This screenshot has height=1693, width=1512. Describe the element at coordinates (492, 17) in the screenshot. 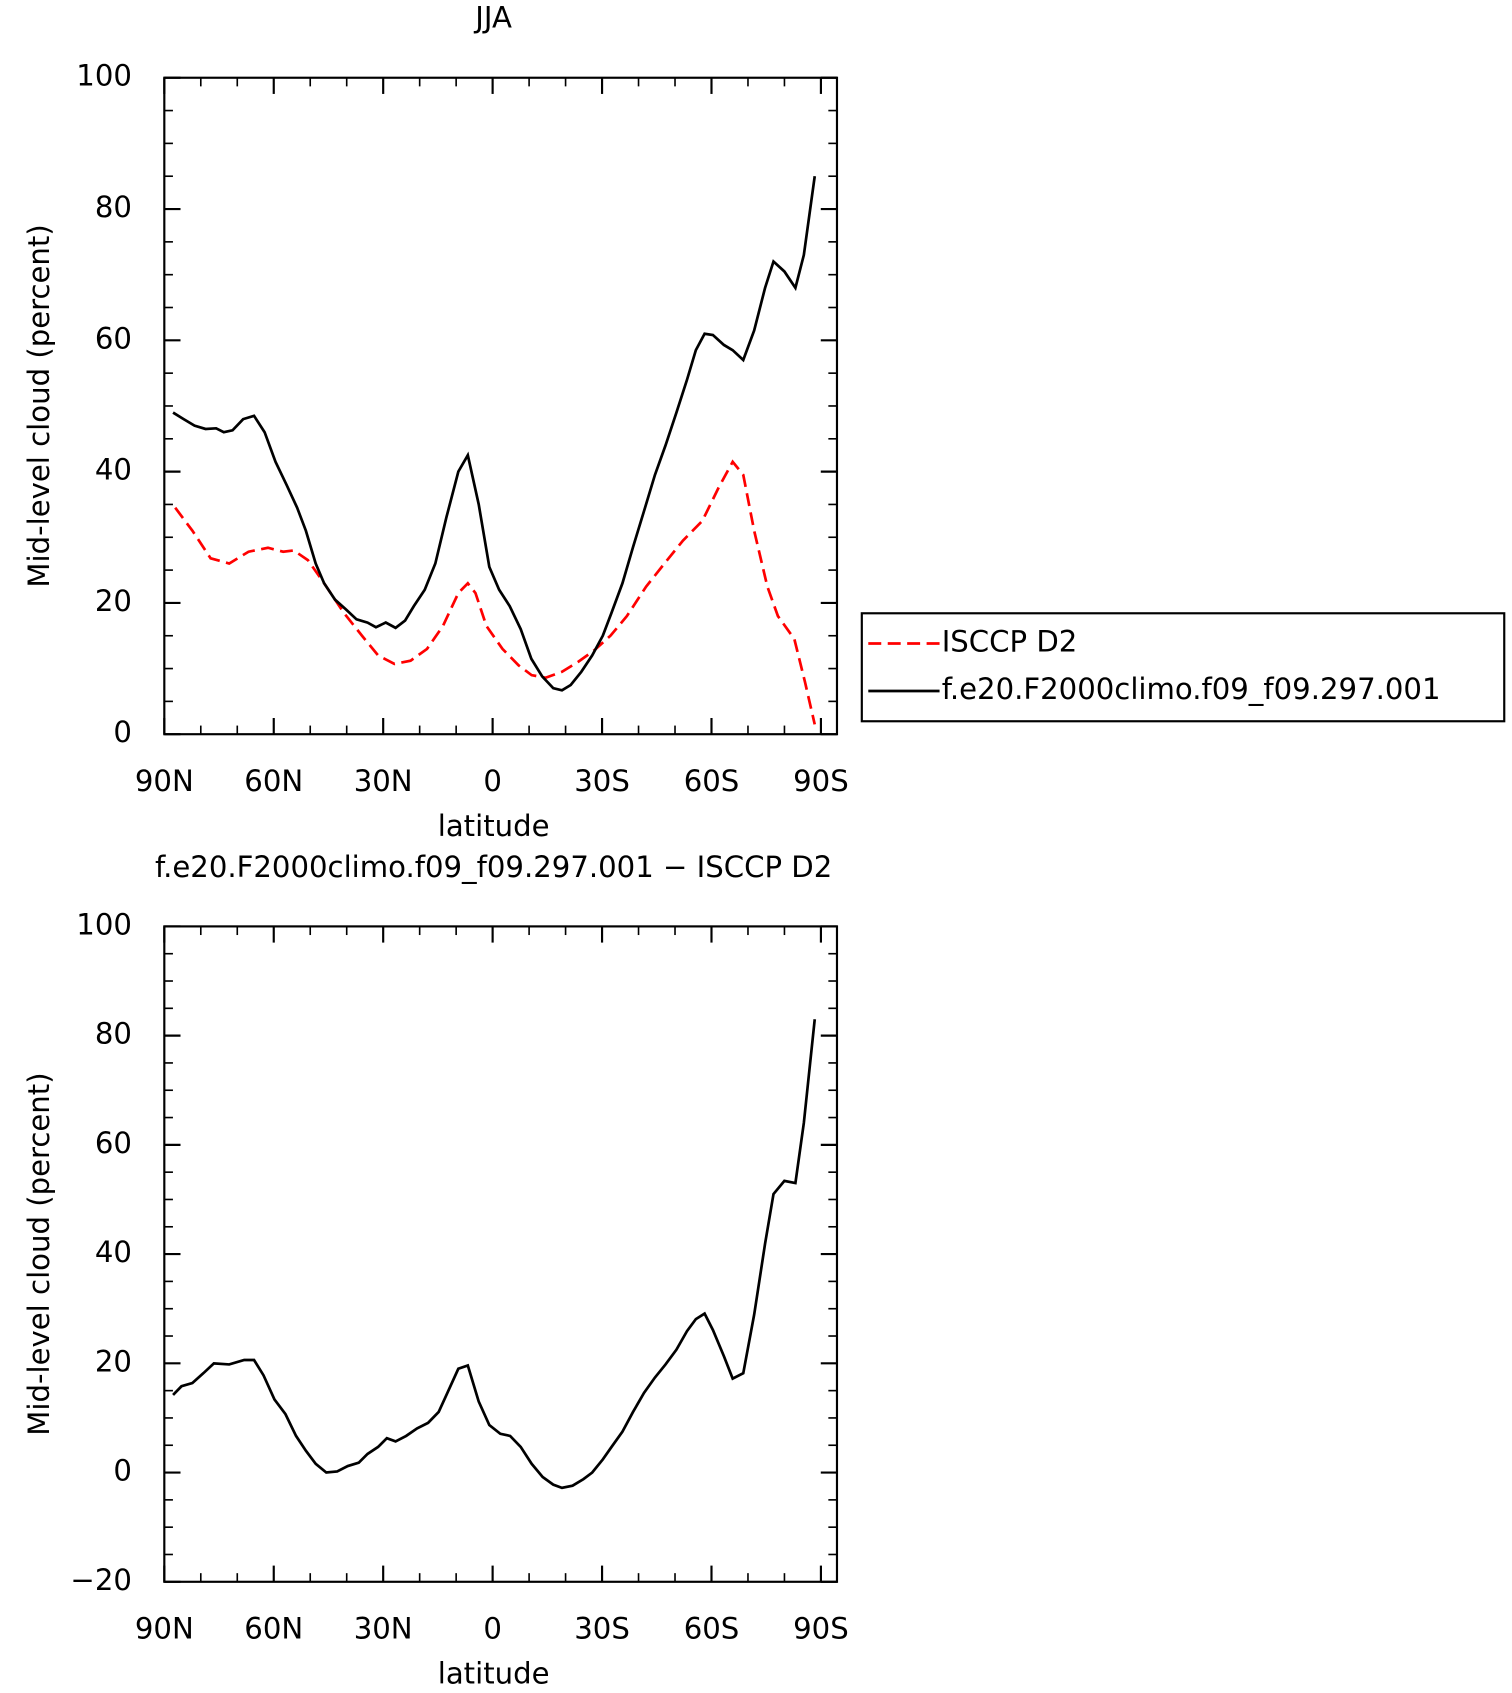

I see `chart-title: JJA` at that location.